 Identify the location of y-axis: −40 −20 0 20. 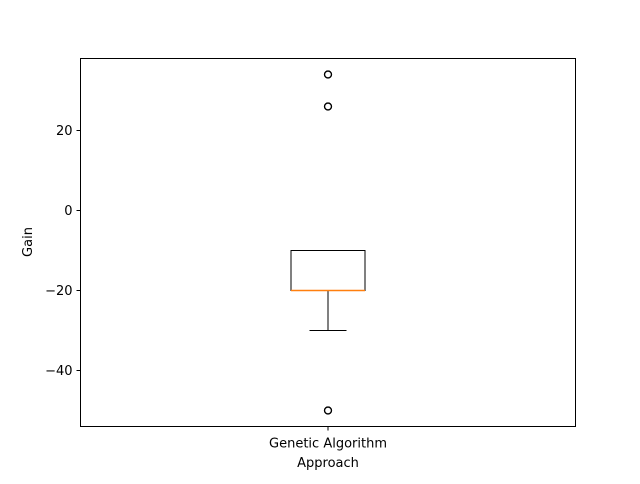
(63, 251).